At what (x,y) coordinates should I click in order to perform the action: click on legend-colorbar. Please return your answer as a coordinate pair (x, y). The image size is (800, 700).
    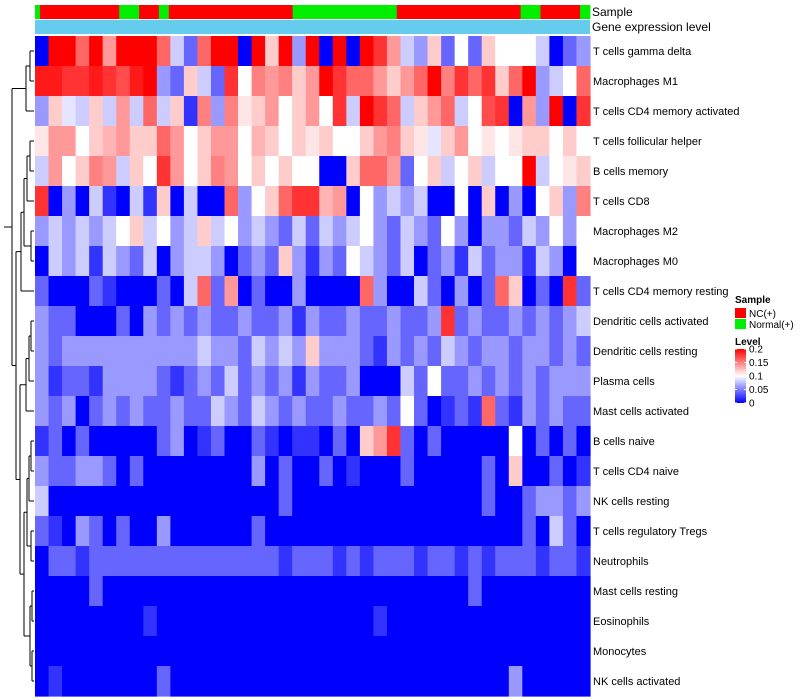
    Looking at the image, I should click on (740, 376).